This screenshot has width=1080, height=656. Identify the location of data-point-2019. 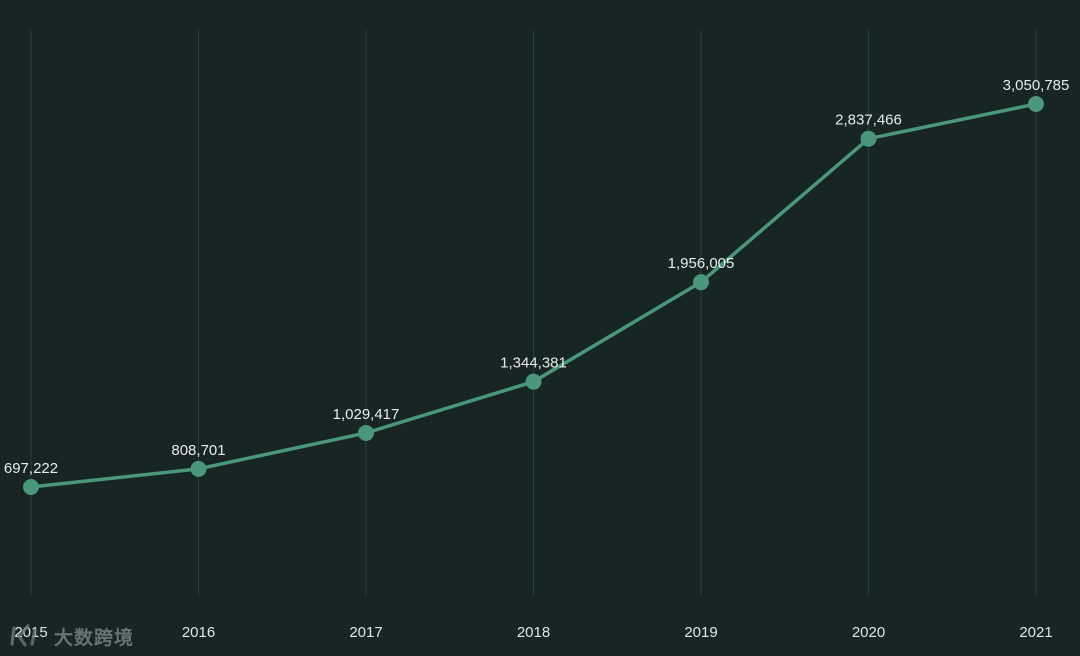
(701, 282).